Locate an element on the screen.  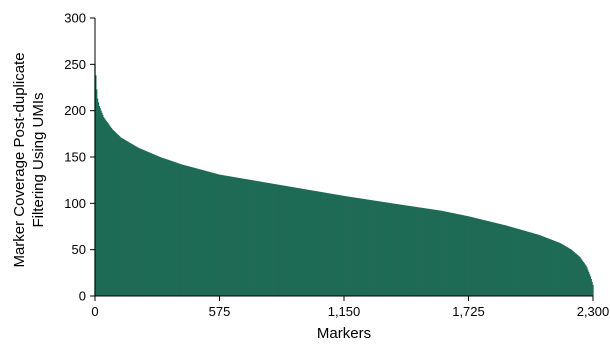
y-tick-label: 250 is located at coordinates (75, 64).